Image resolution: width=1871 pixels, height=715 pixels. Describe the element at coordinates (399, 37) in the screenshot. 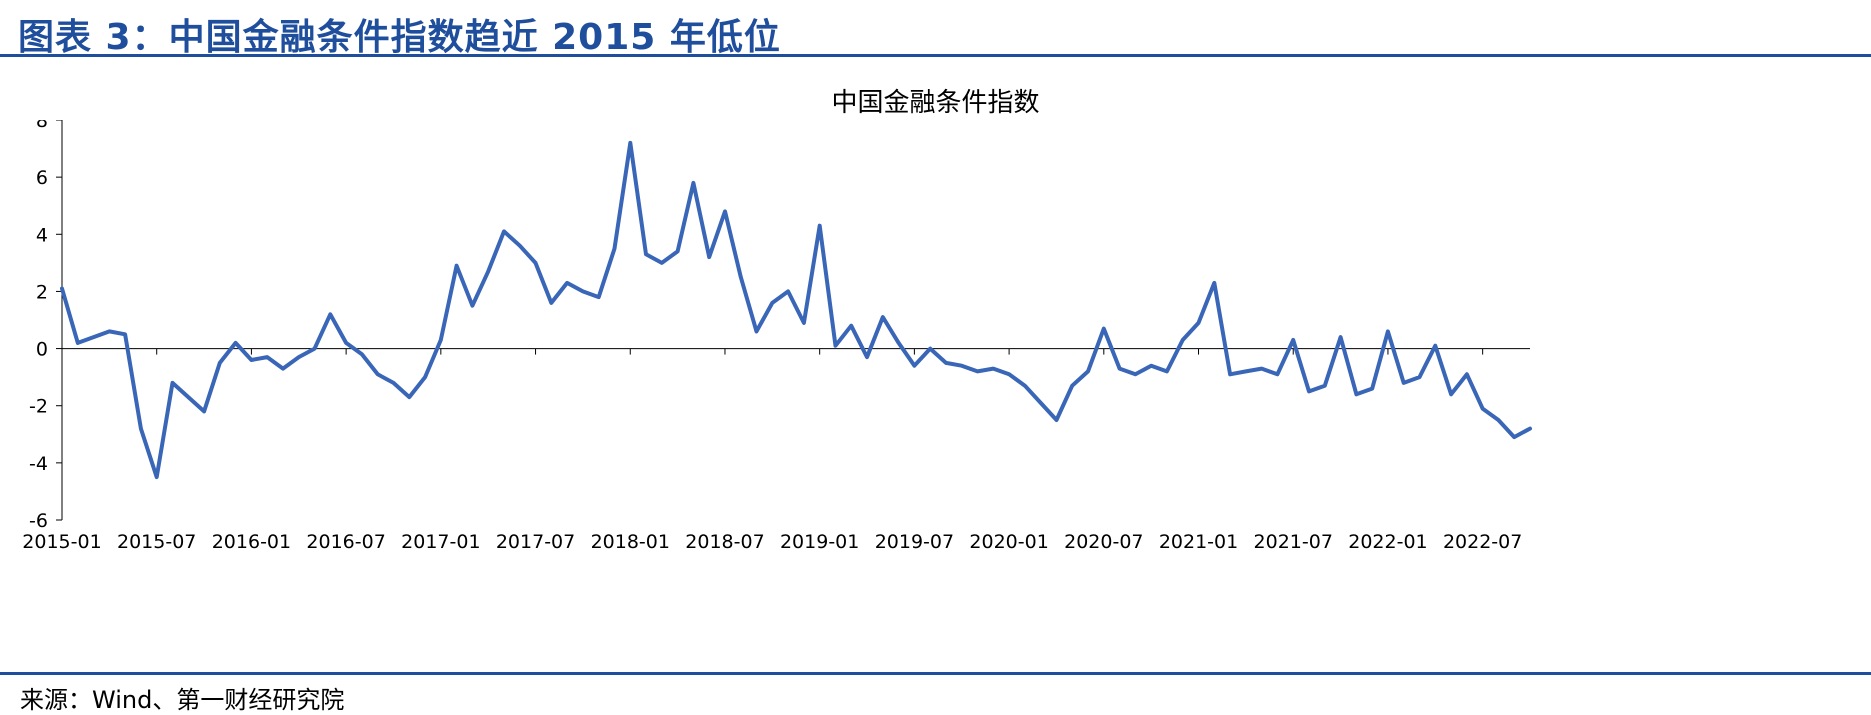

I see `figure-title: 图表 3：中国金融条件指数趋近 2015 年低位` at that location.